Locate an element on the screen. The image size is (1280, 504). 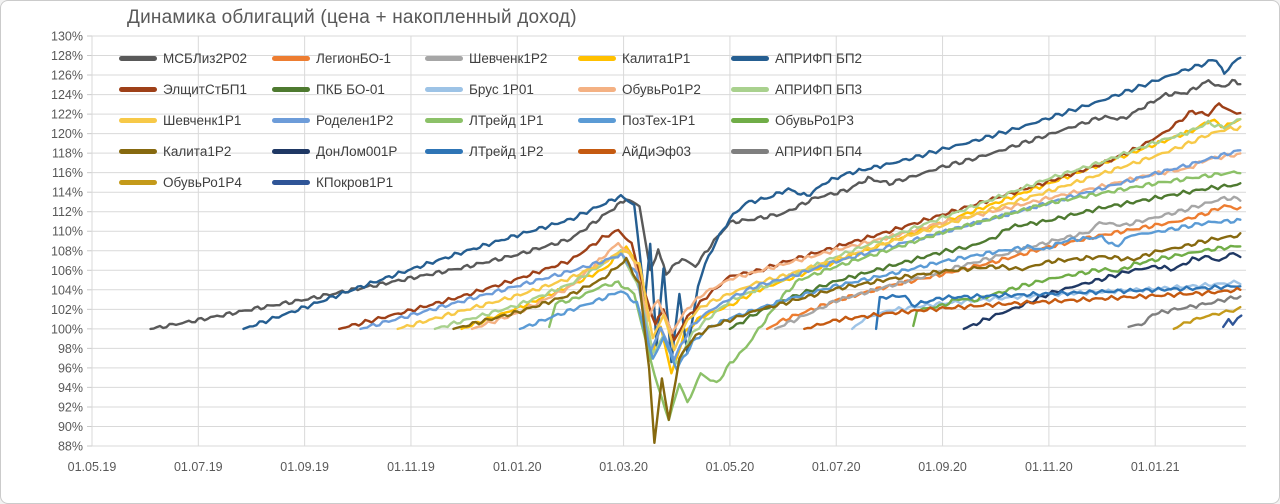
x-axis-tick-label: 01.05.19 is located at coordinates (92, 467).